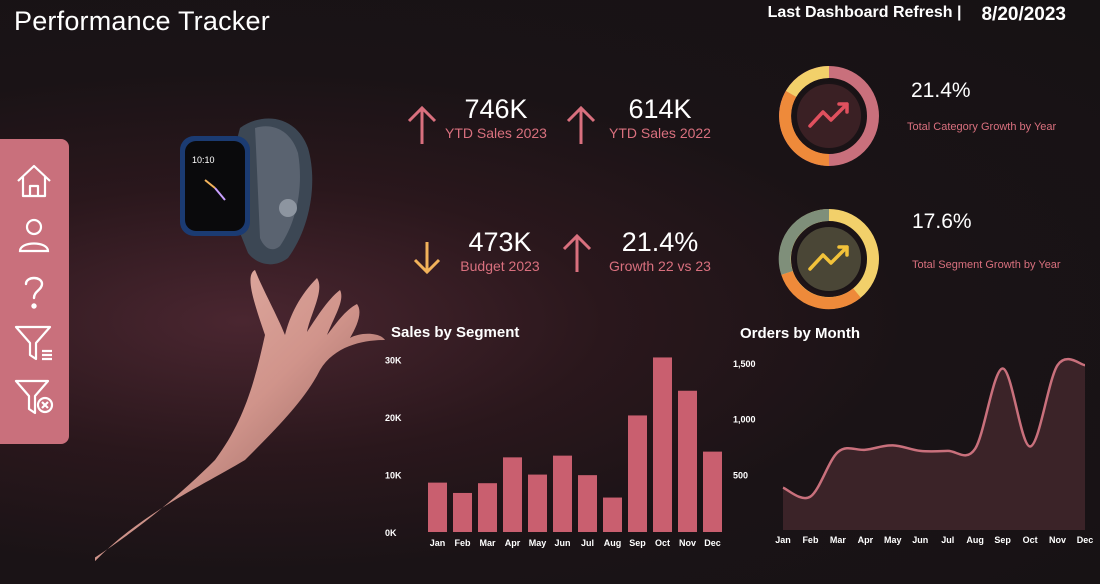  What do you see at coordinates (427, 258) in the screenshot?
I see `trend-down-icon` at bounding box center [427, 258].